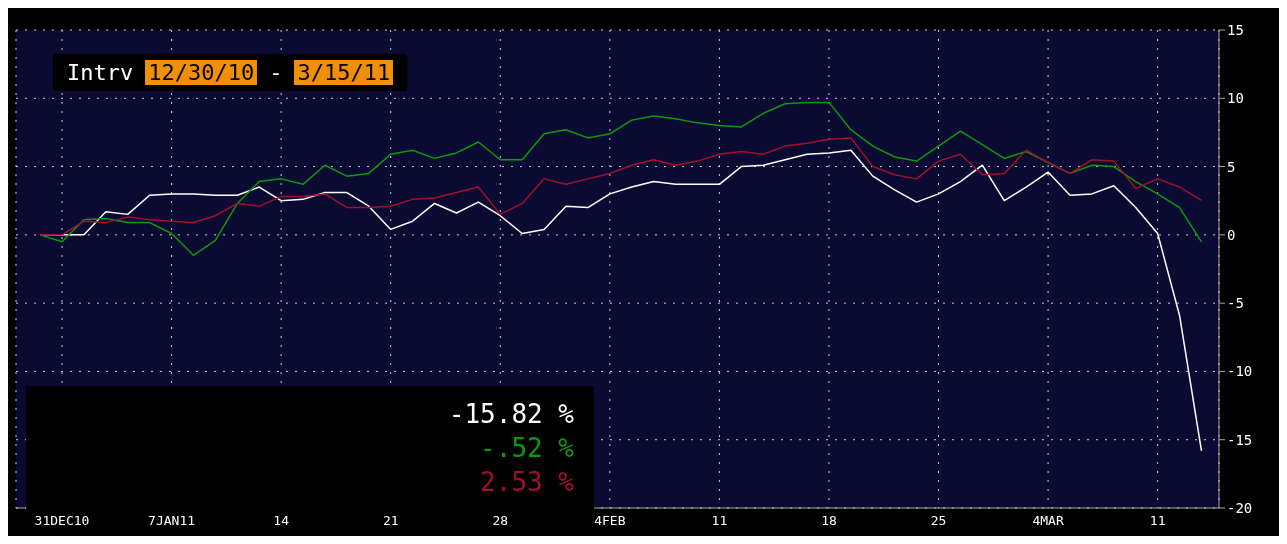  What do you see at coordinates (1235, 29) in the screenshot?
I see `y-tick-label: 15` at bounding box center [1235, 29].